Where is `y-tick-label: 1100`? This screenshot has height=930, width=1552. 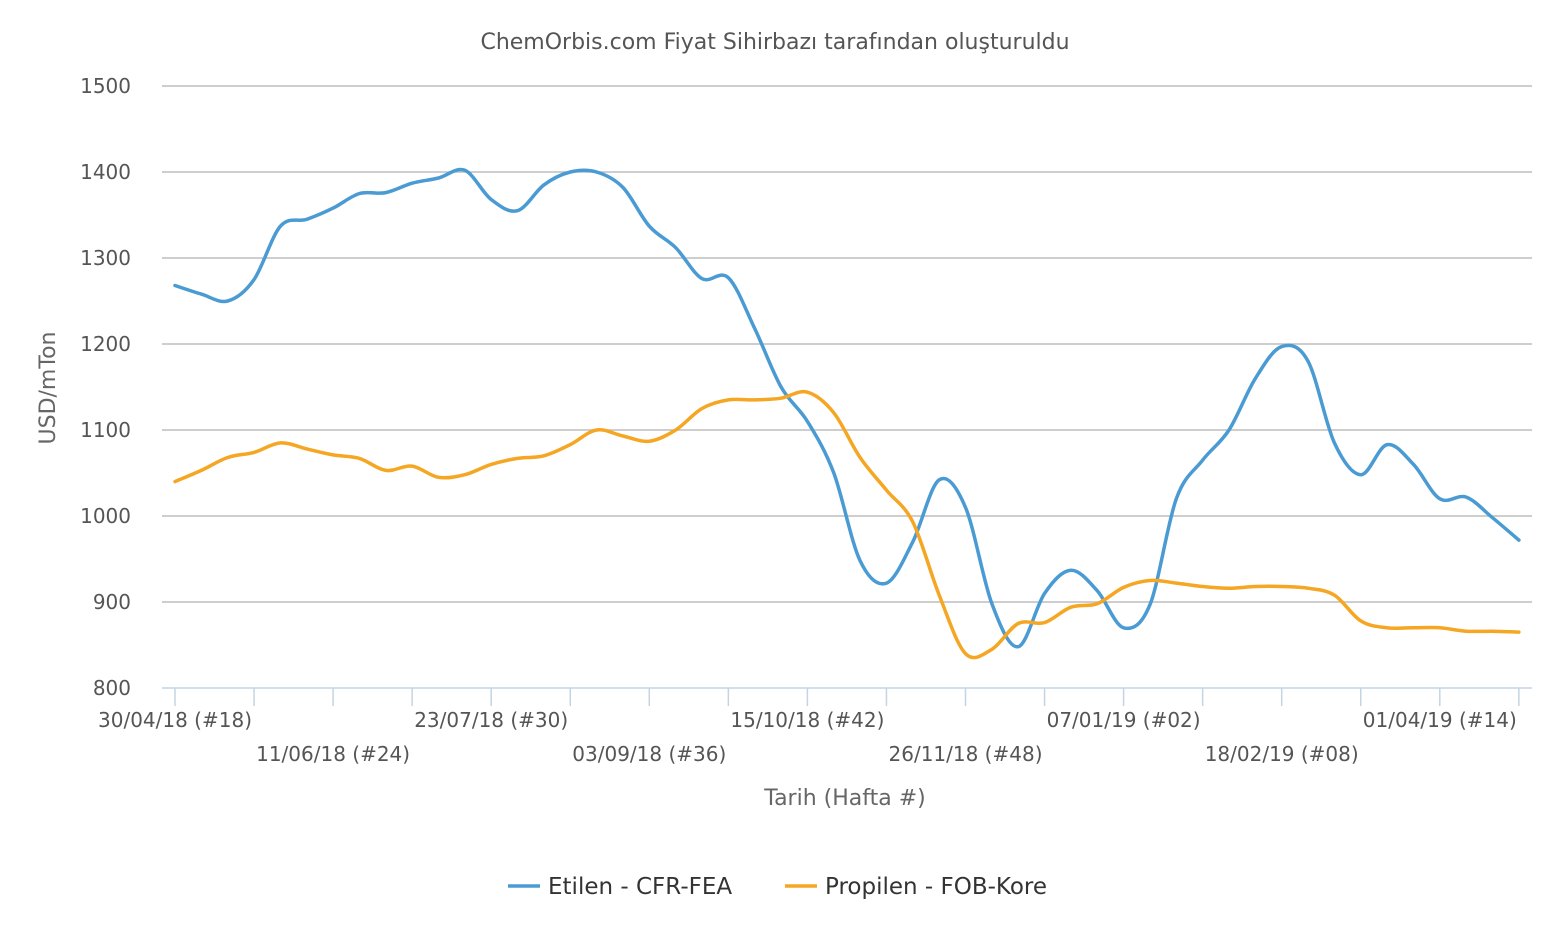
y-tick-label: 1100 is located at coordinates (105, 430).